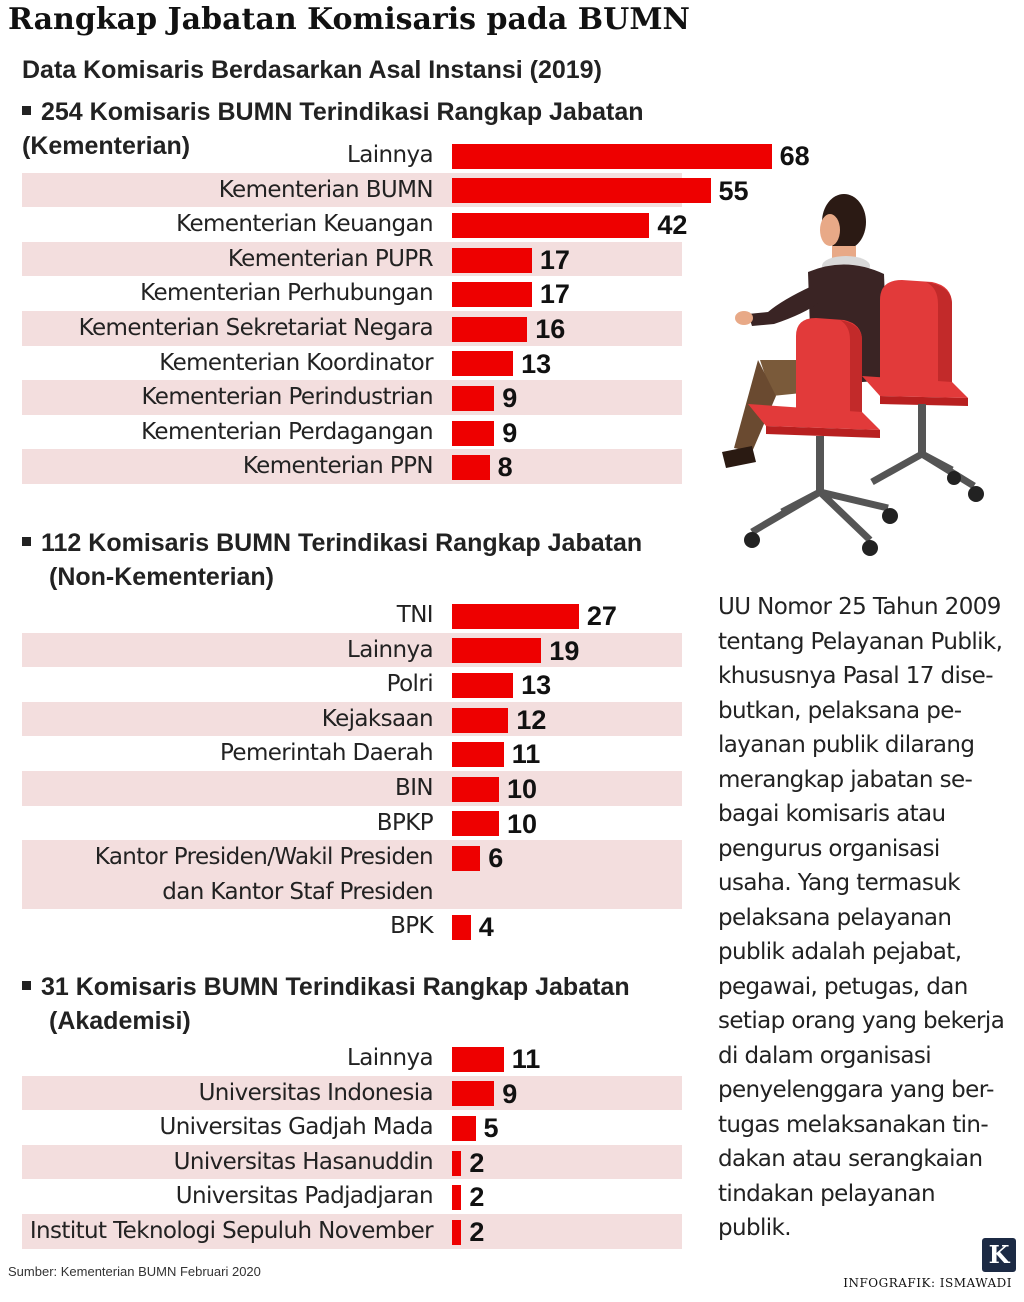 The height and width of the screenshot is (1302, 1024). What do you see at coordinates (861, 1021) in the screenshot?
I see `paragraph-line: setiap orang yang bekerja` at bounding box center [861, 1021].